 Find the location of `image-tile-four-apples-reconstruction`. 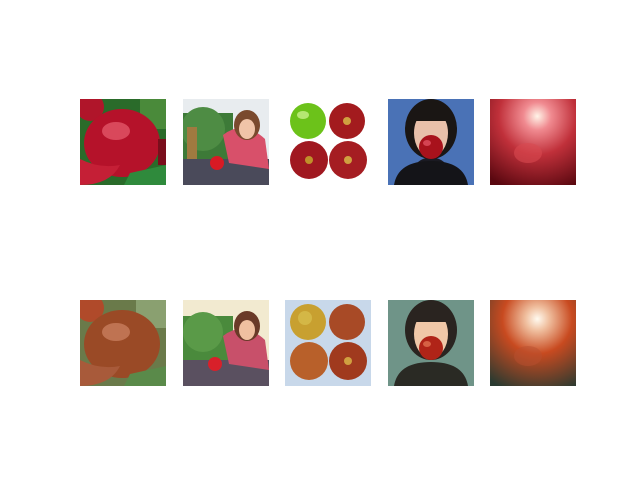

image-tile-four-apples-reconstruction is located at coordinates (328, 343).